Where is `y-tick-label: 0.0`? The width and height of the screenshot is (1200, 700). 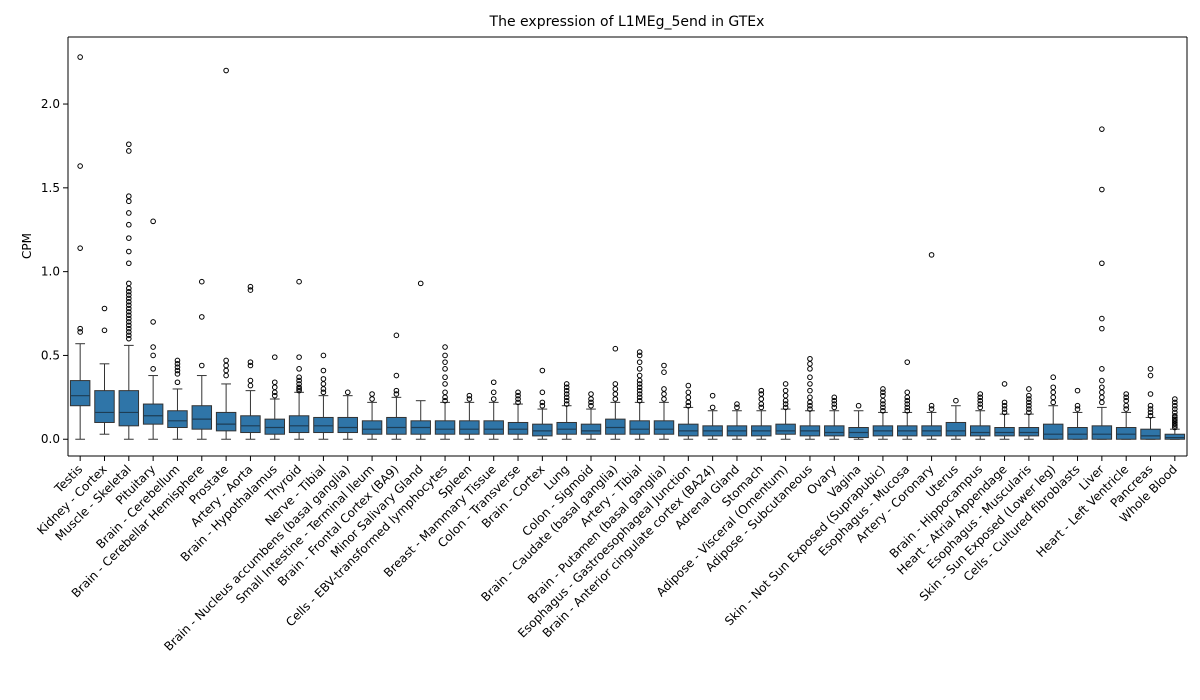 y-tick-label: 0.0 is located at coordinates (50, 439).